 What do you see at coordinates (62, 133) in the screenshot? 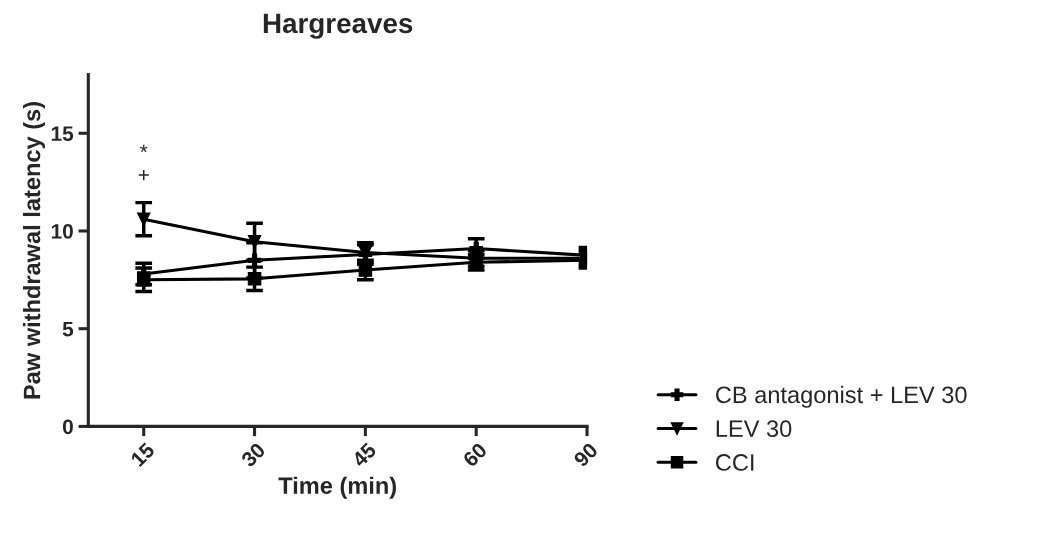
I see `y-tick-label: 15` at bounding box center [62, 133].